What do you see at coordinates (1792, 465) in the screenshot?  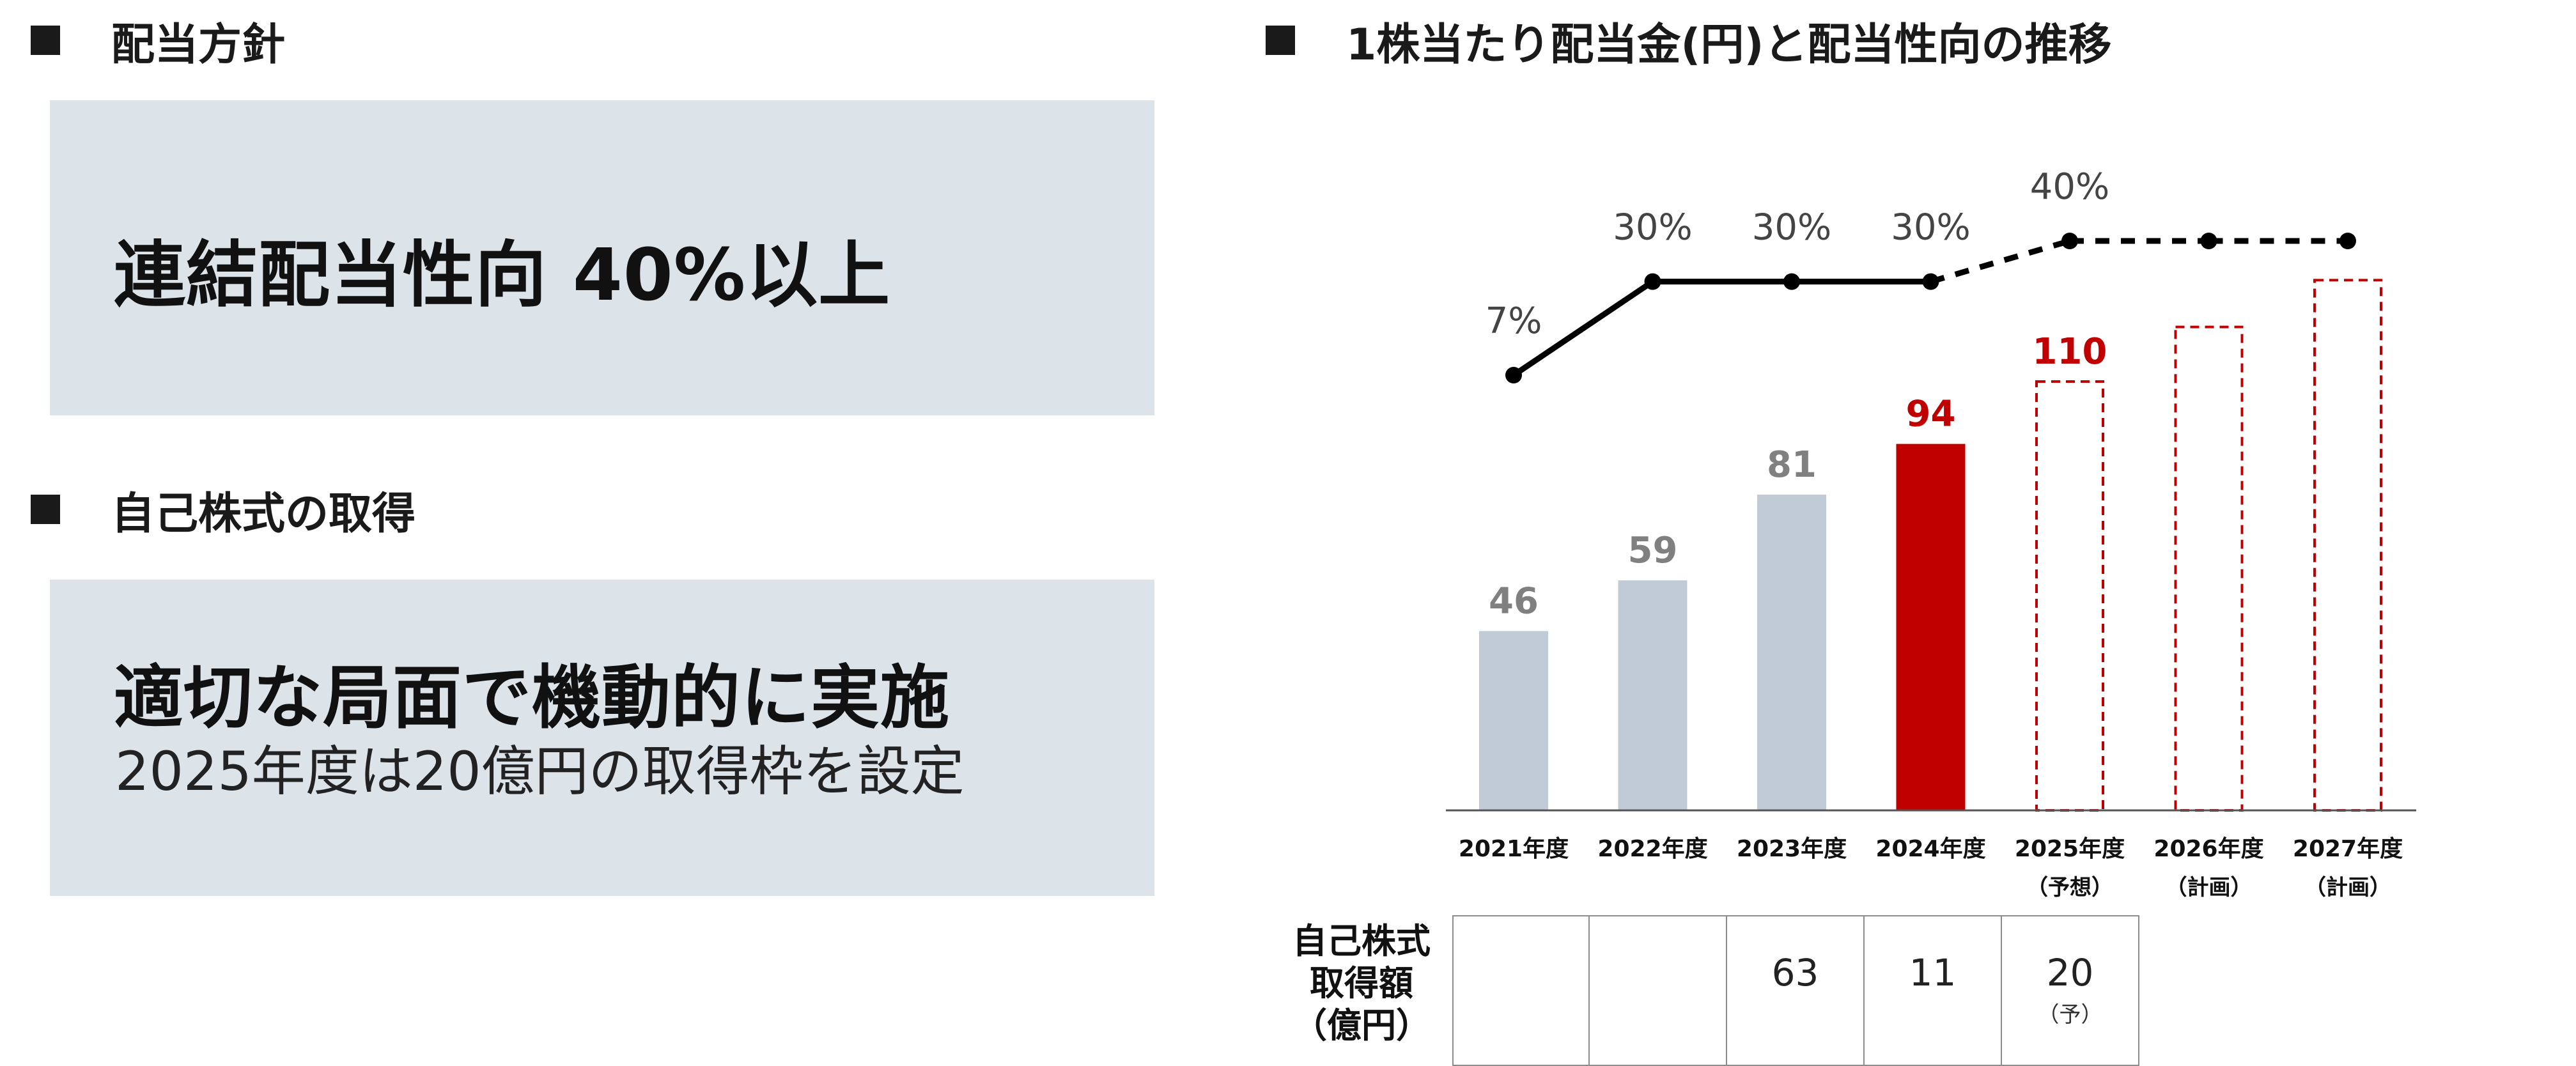 I see `bar-value-label: 81` at bounding box center [1792, 465].